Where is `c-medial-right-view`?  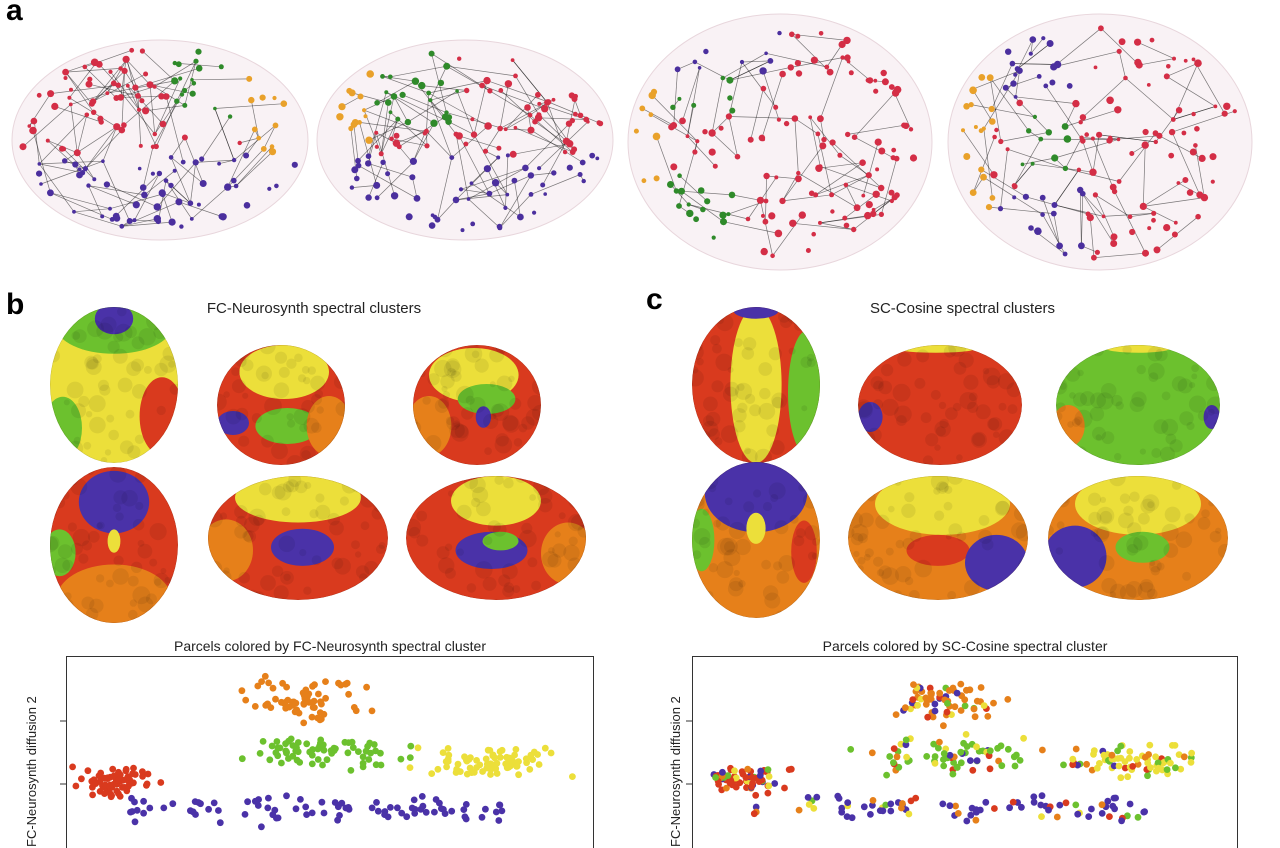
c-medial-right-view is located at coordinates (1138, 538).